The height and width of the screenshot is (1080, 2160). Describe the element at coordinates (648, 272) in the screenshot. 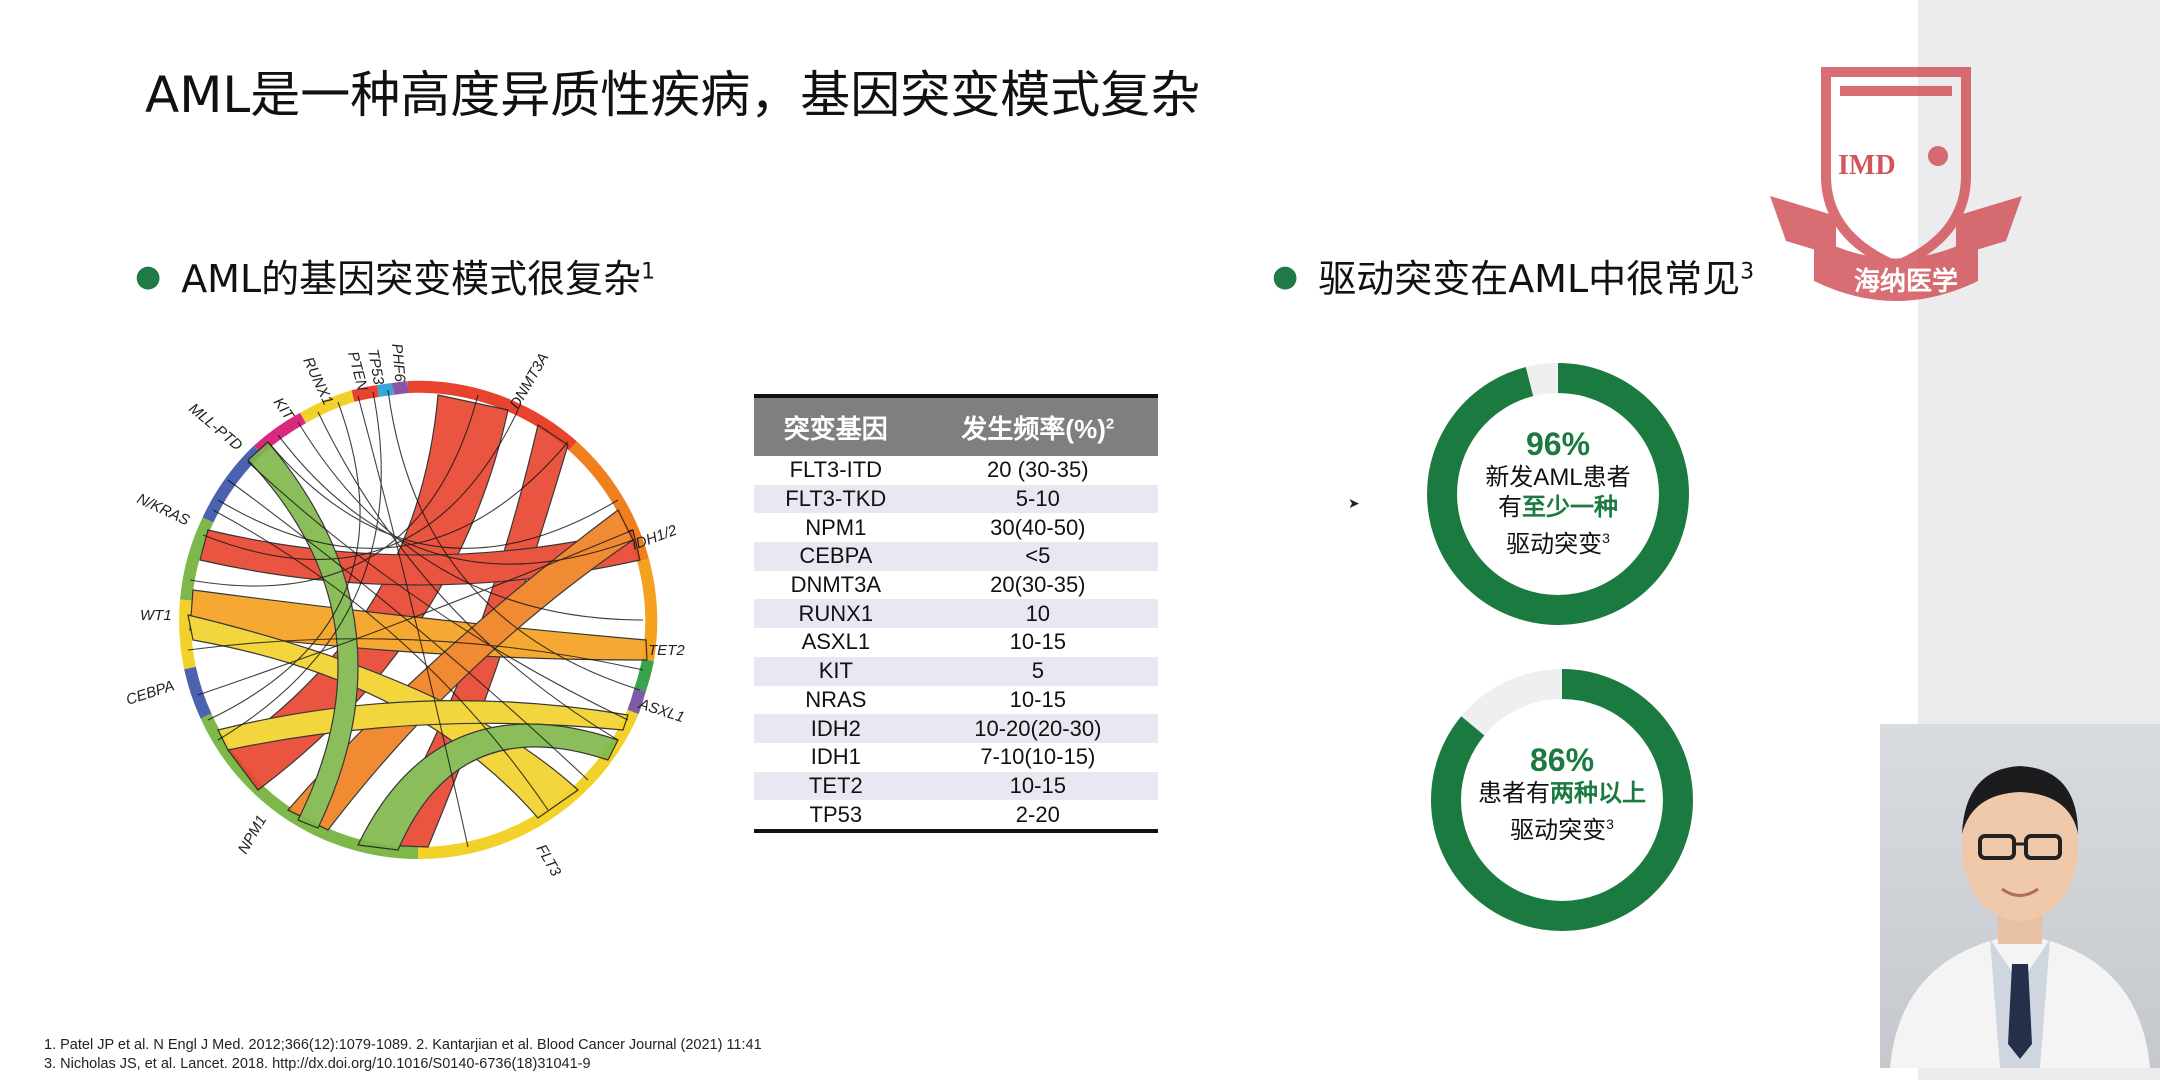

I see `bullet-ref: 1` at that location.